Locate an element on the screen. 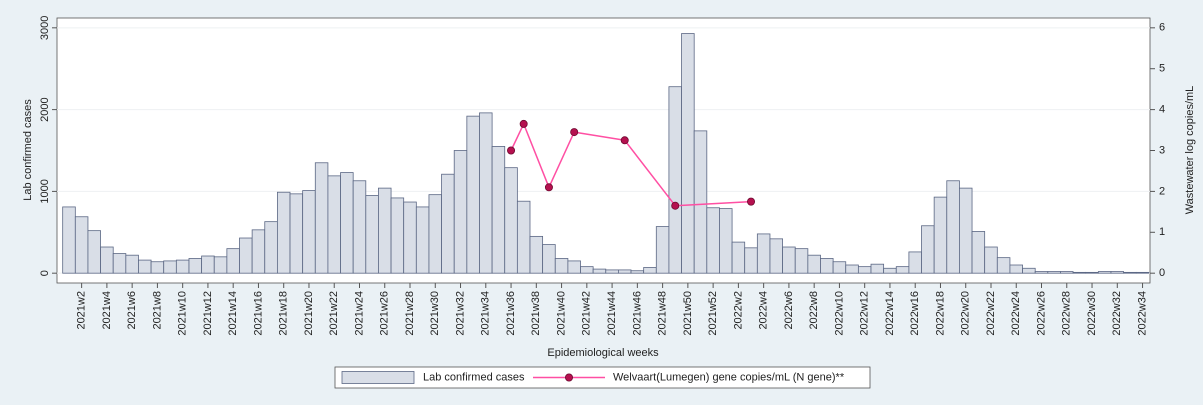  x-tick-label: 2022w2 is located at coordinates (738, 310).